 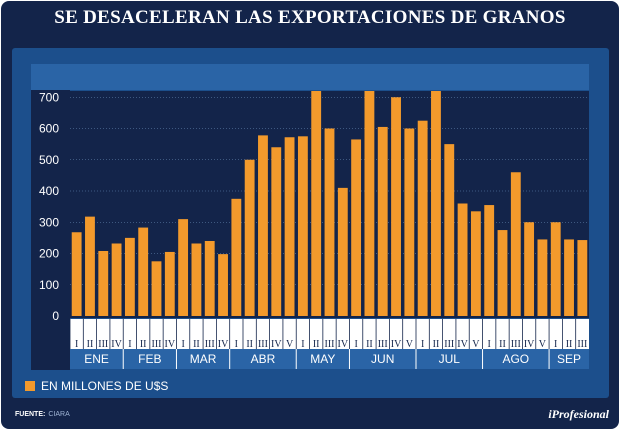 What do you see at coordinates (450, 359) in the screenshot?
I see `month-label: JUL` at bounding box center [450, 359].